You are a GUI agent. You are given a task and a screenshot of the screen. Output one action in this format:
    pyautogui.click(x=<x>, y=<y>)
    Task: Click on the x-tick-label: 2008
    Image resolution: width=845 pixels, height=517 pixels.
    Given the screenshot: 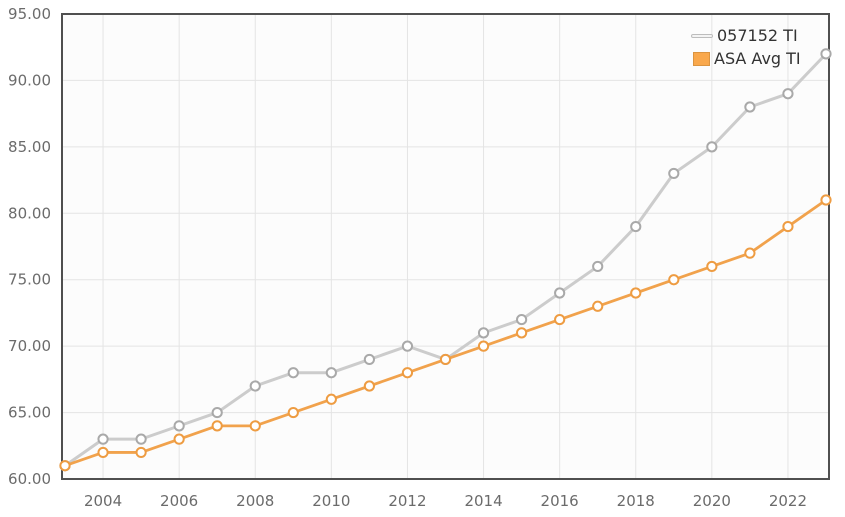 What is the action you would take?
    pyautogui.click(x=255, y=501)
    